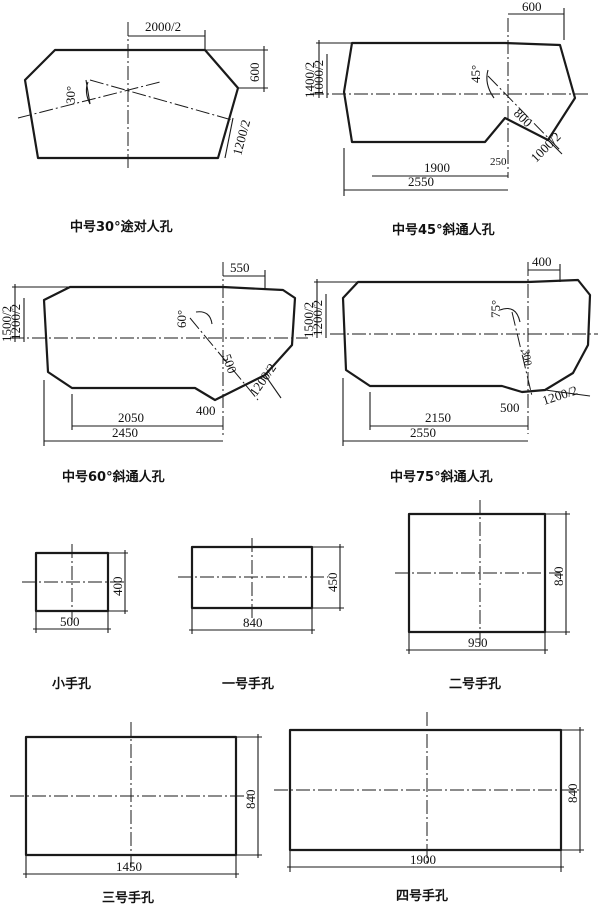 This screenshot has width=600, height=909. Describe the element at coordinates (113, 477) in the screenshot. I see `caption-60: 中号60°斜通人孔` at that location.